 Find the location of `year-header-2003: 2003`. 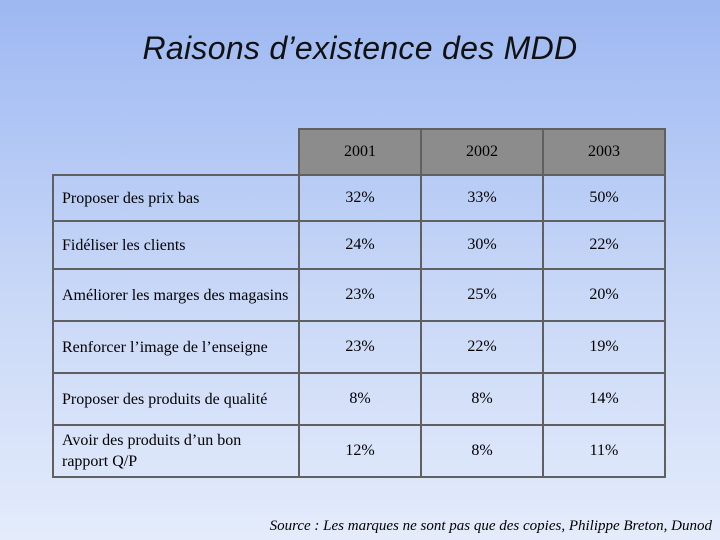

year-header-2003: 2003 is located at coordinates (604, 152).